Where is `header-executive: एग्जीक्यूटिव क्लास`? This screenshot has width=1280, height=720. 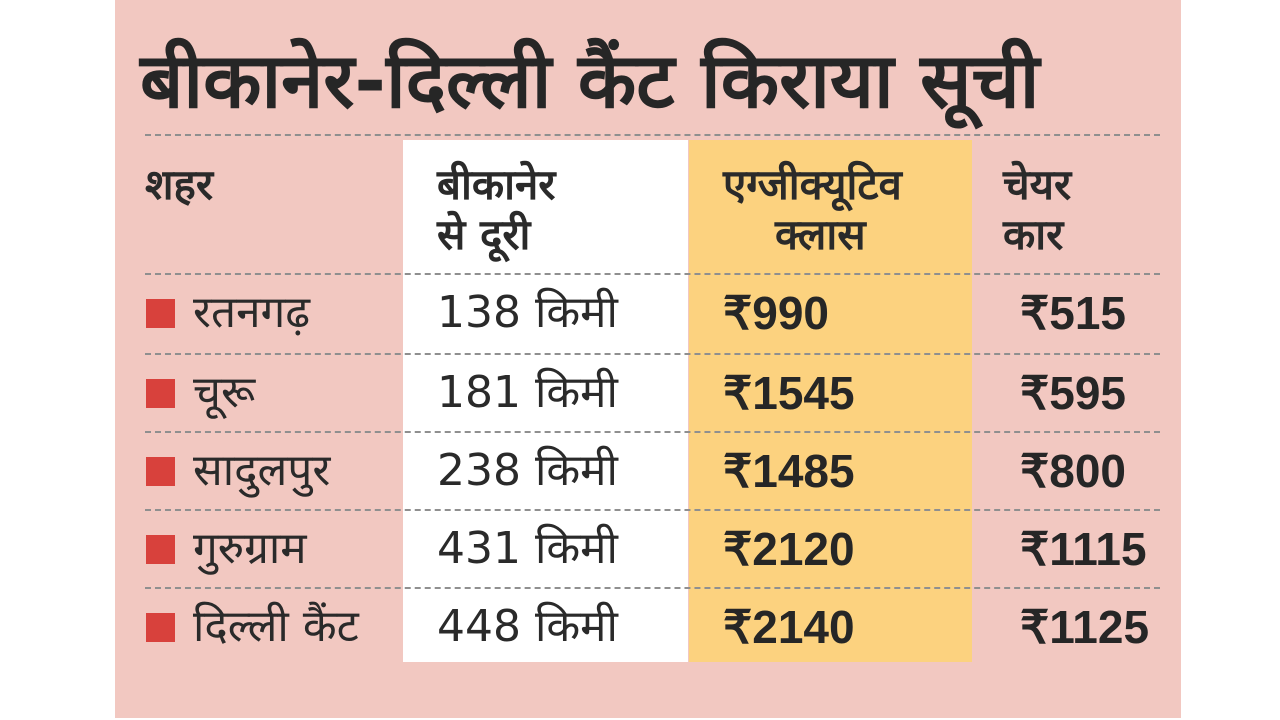 header-executive: एग्जीक्यूटिव क्लास is located at coordinates (812, 210).